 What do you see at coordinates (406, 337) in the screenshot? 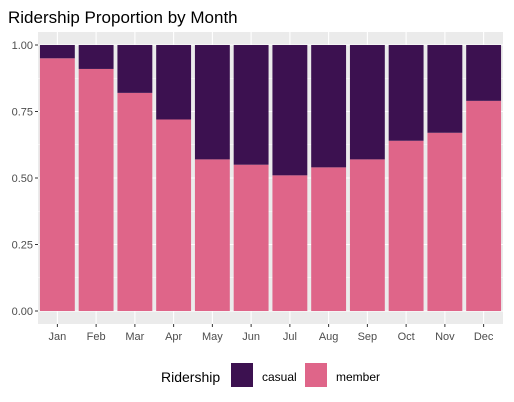
I see `x-tick-label: Oct` at bounding box center [406, 337].